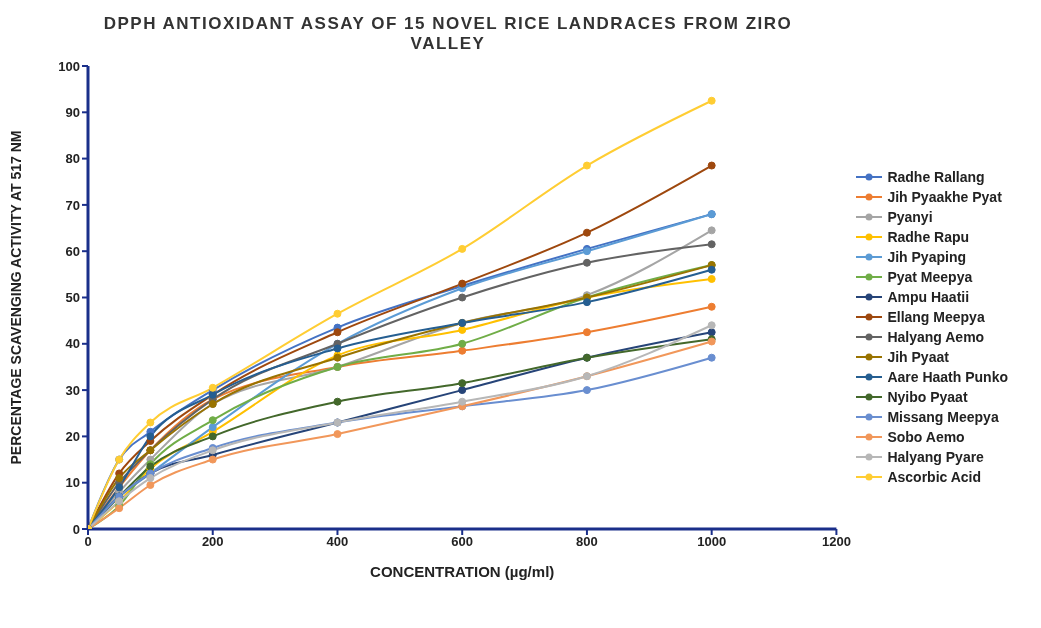 The width and height of the screenshot is (1041, 628). What do you see at coordinates (943, 416) in the screenshot?
I see `legend-label: Missang Meepya` at bounding box center [943, 416].